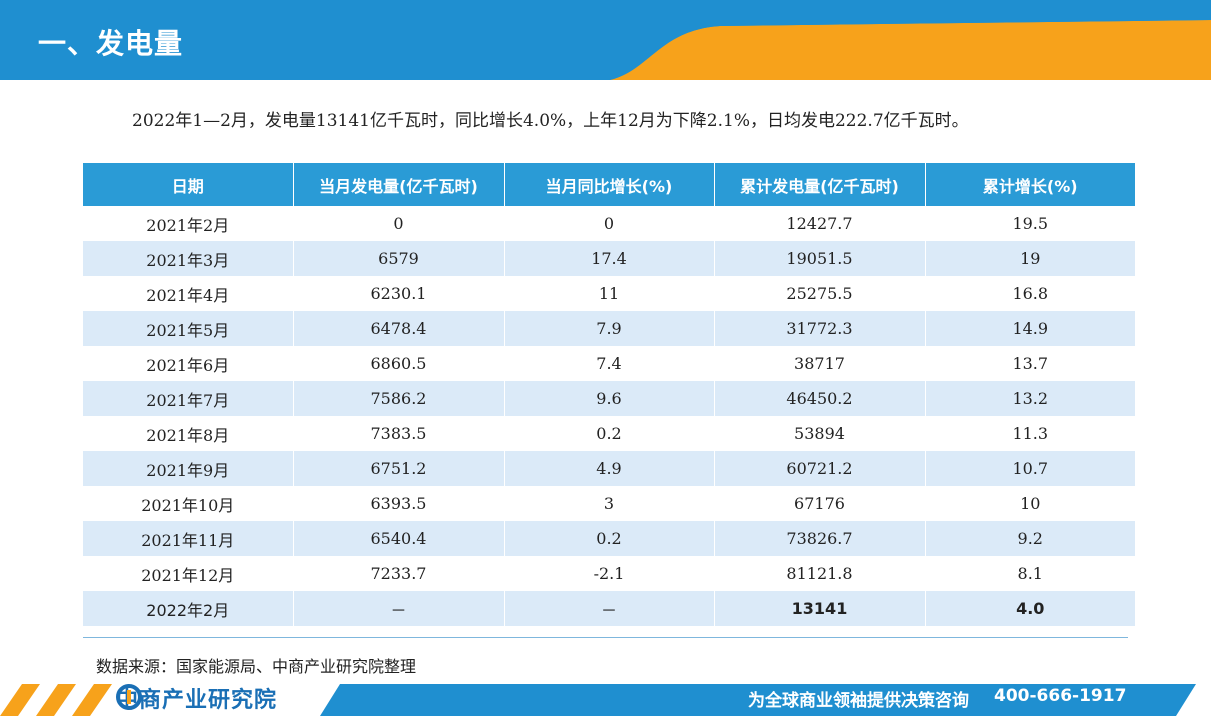 Image resolution: width=1211 pixels, height=716 pixels. I want to click on table-cell: 19.5, so click(1030, 223).